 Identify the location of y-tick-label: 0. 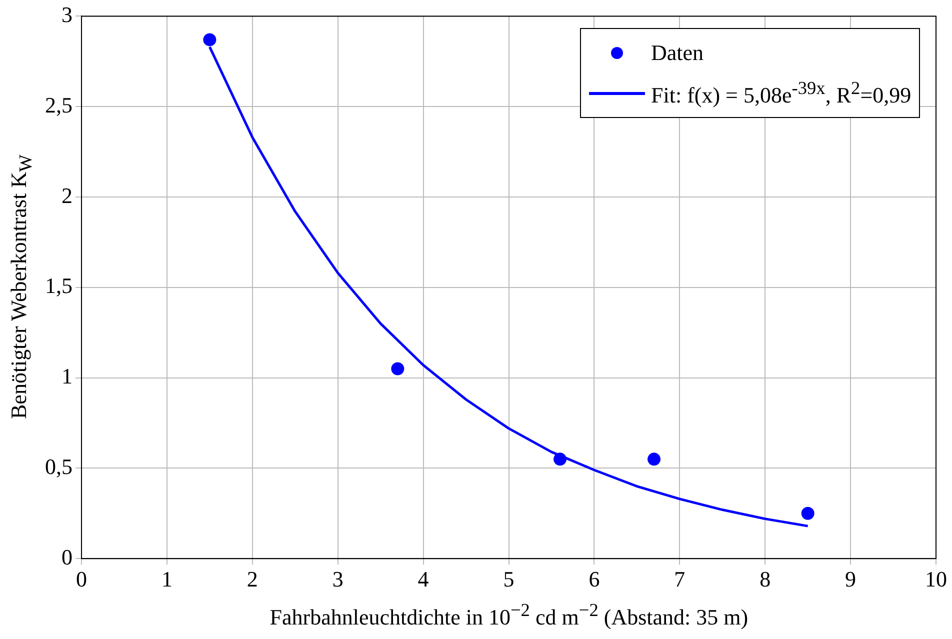
(67, 557).